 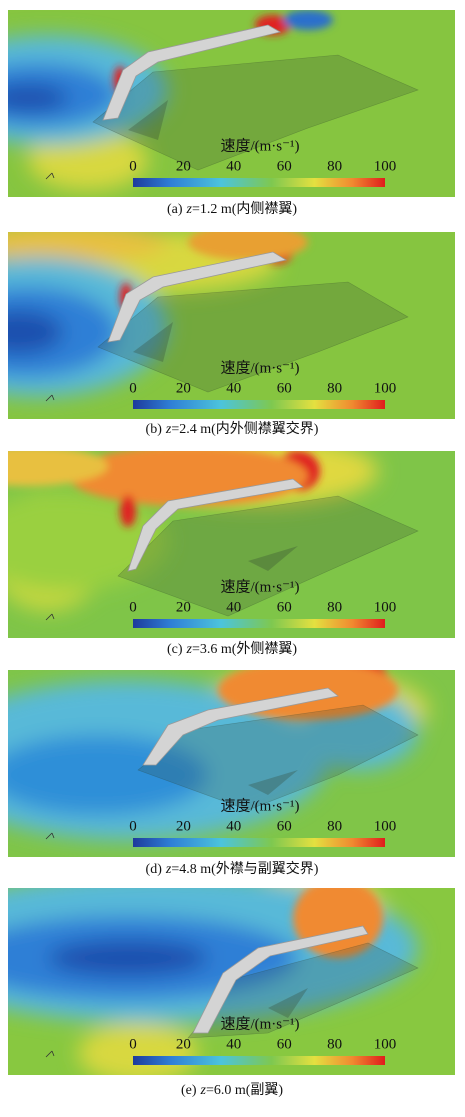 I want to click on caption-label: (b), so click(x=154, y=429).